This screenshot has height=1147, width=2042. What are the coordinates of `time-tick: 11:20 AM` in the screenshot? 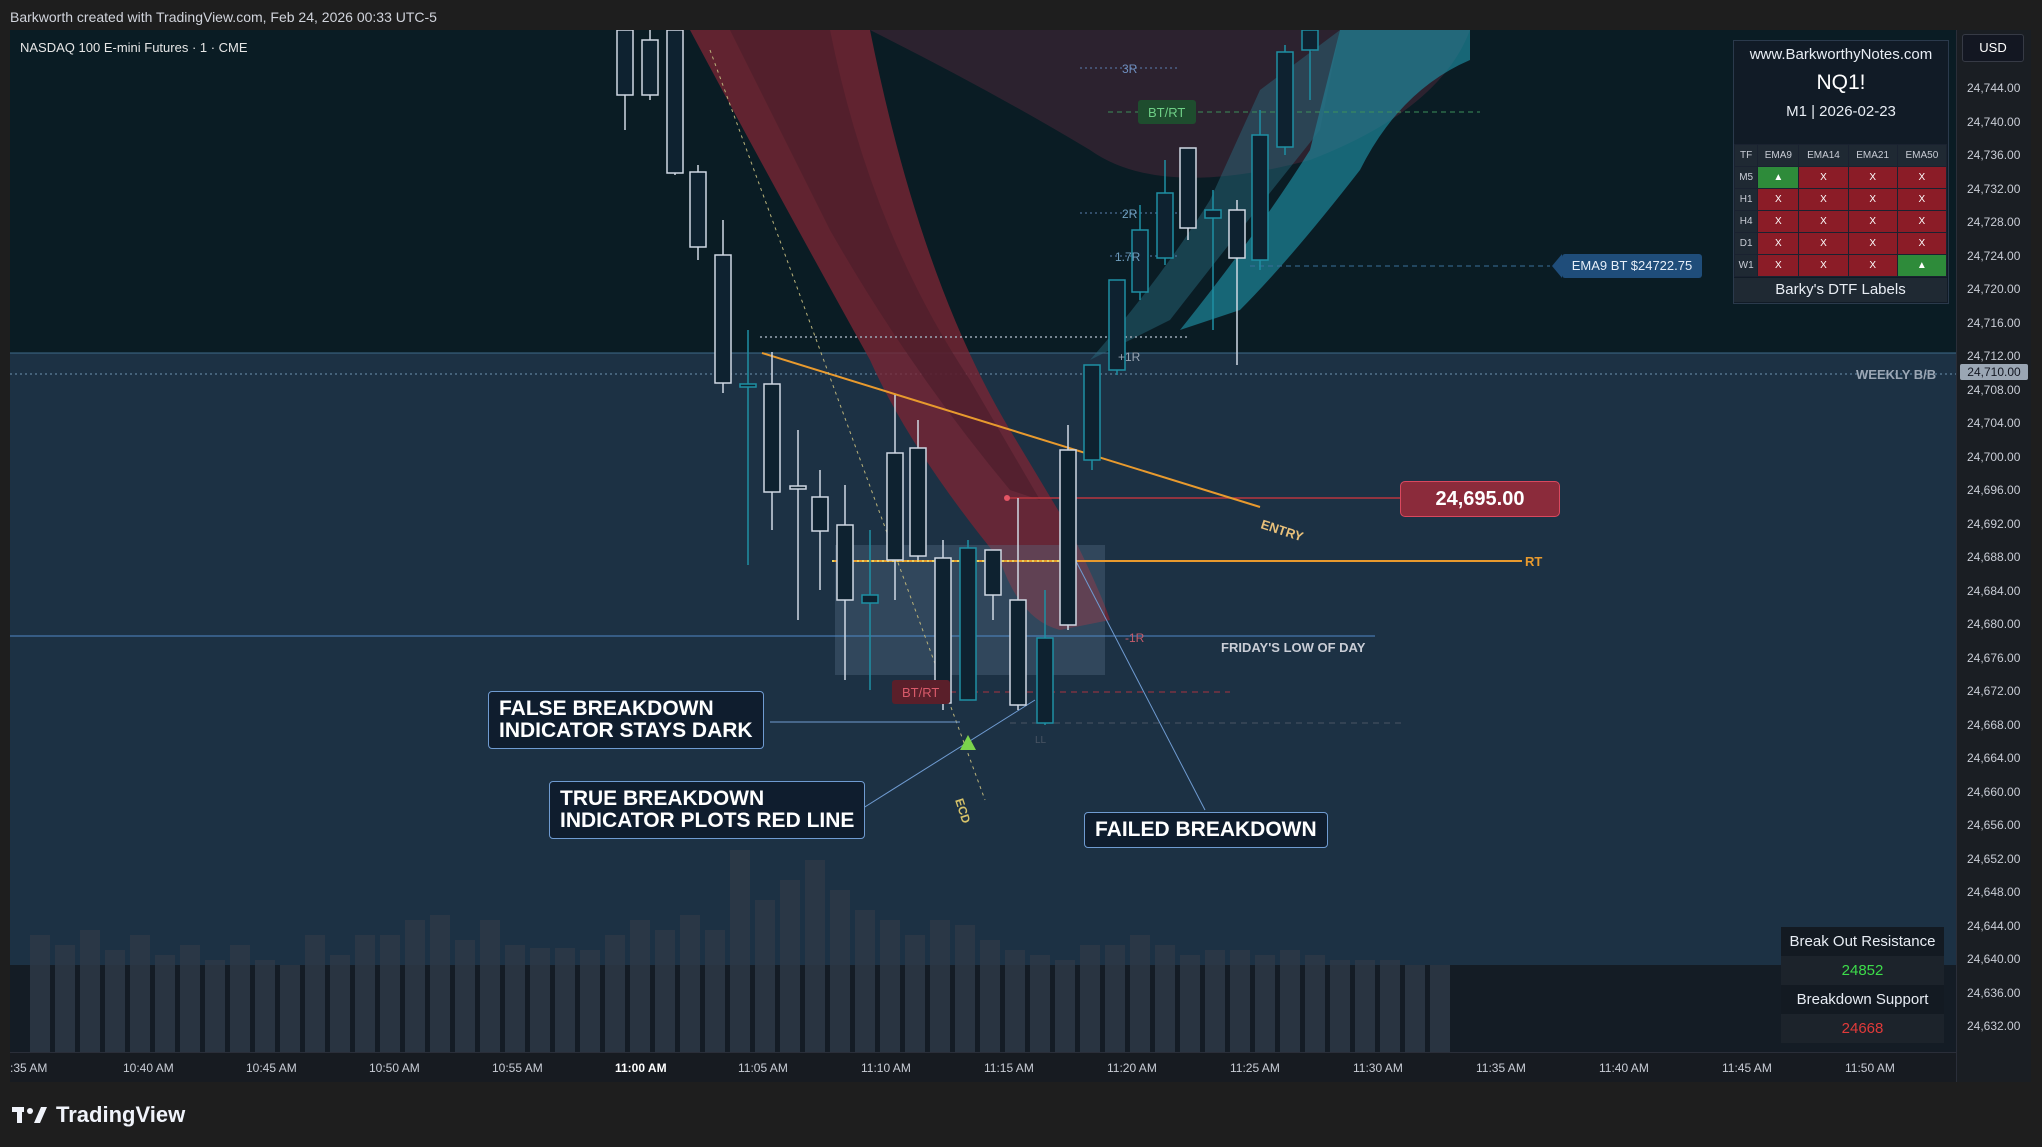 It's located at (1132, 1068).